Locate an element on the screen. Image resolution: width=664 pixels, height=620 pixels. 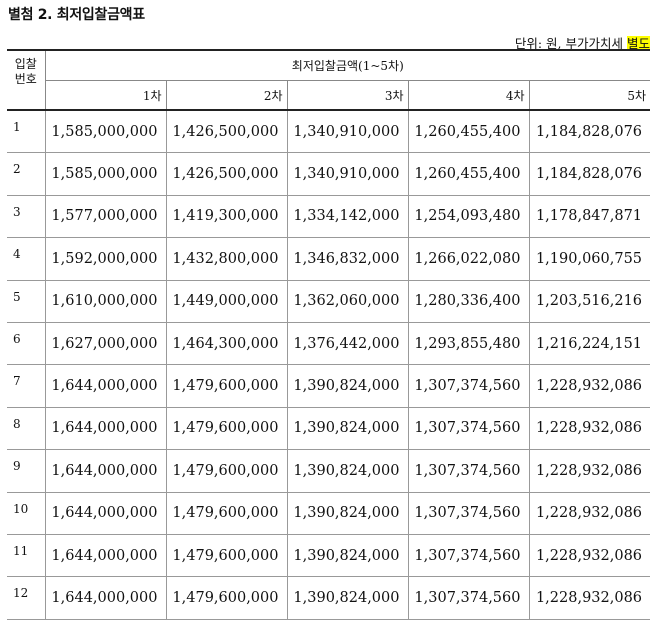
amount-cell: 1,293,855,480 is located at coordinates (468, 344).